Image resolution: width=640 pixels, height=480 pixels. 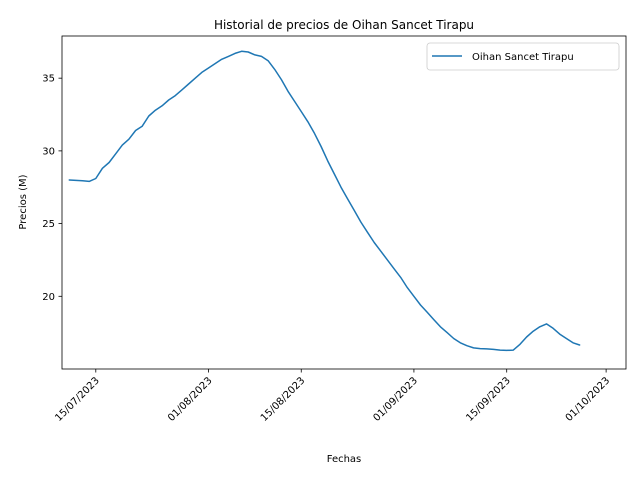 What do you see at coordinates (48, 79) in the screenshot?
I see `y-tick-label: 35` at bounding box center [48, 79].